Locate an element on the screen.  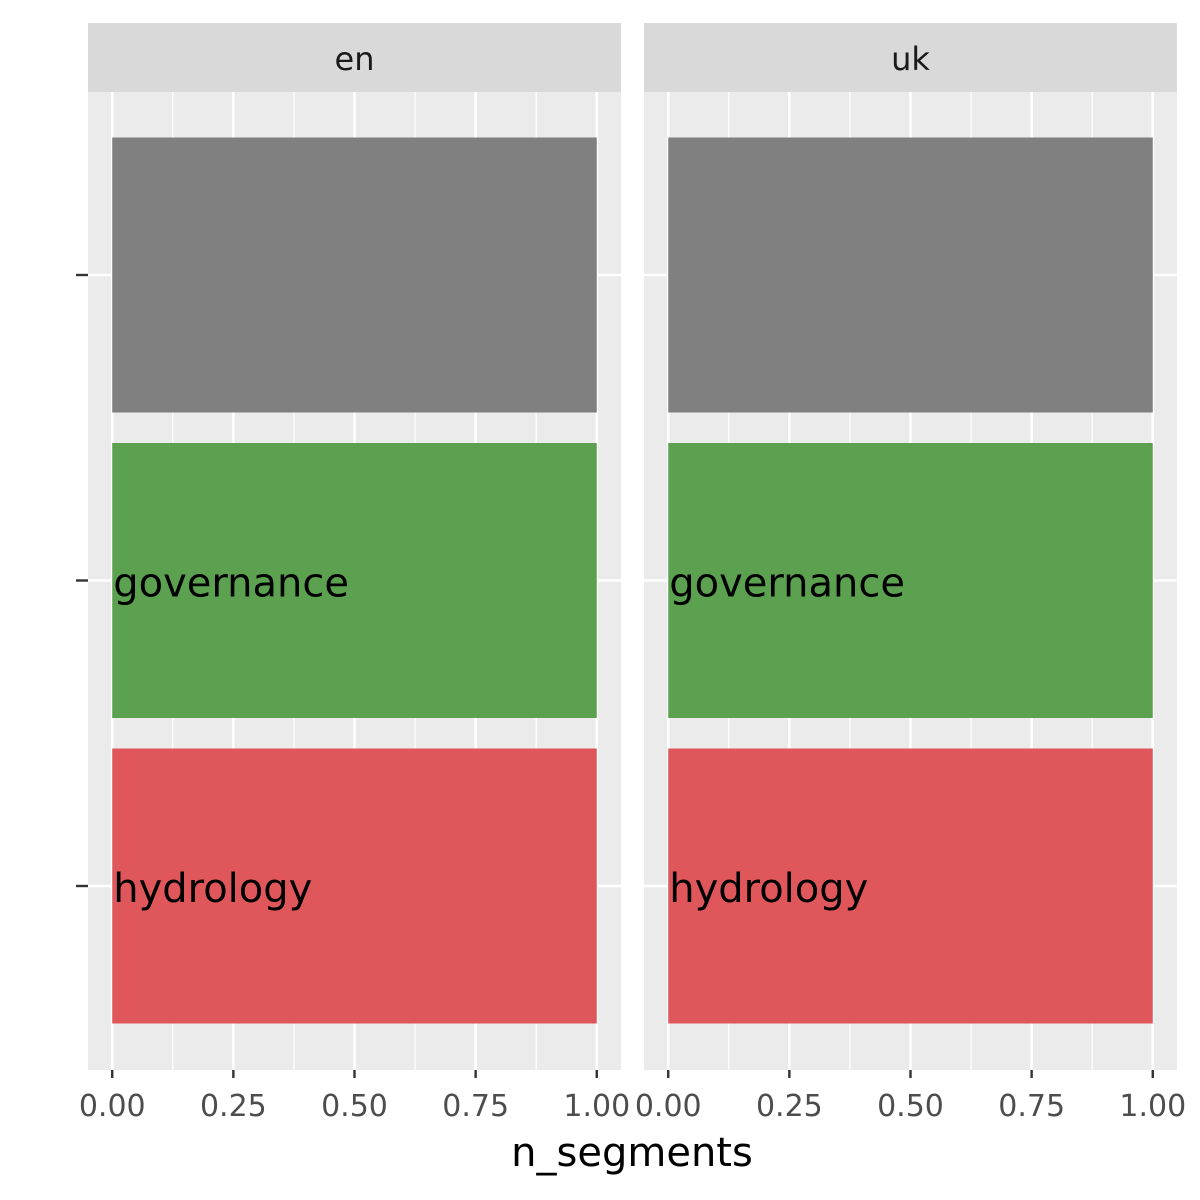
y-axis-ticks is located at coordinates (82, 580).